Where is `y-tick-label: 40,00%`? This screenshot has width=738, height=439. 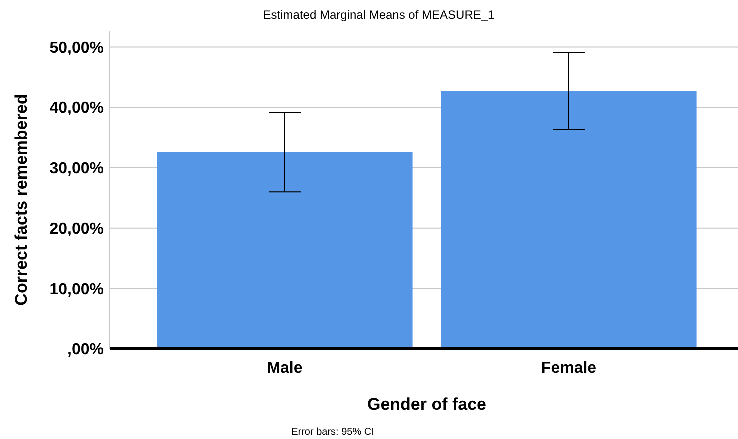
y-tick-label: 40,00% is located at coordinates (77, 109).